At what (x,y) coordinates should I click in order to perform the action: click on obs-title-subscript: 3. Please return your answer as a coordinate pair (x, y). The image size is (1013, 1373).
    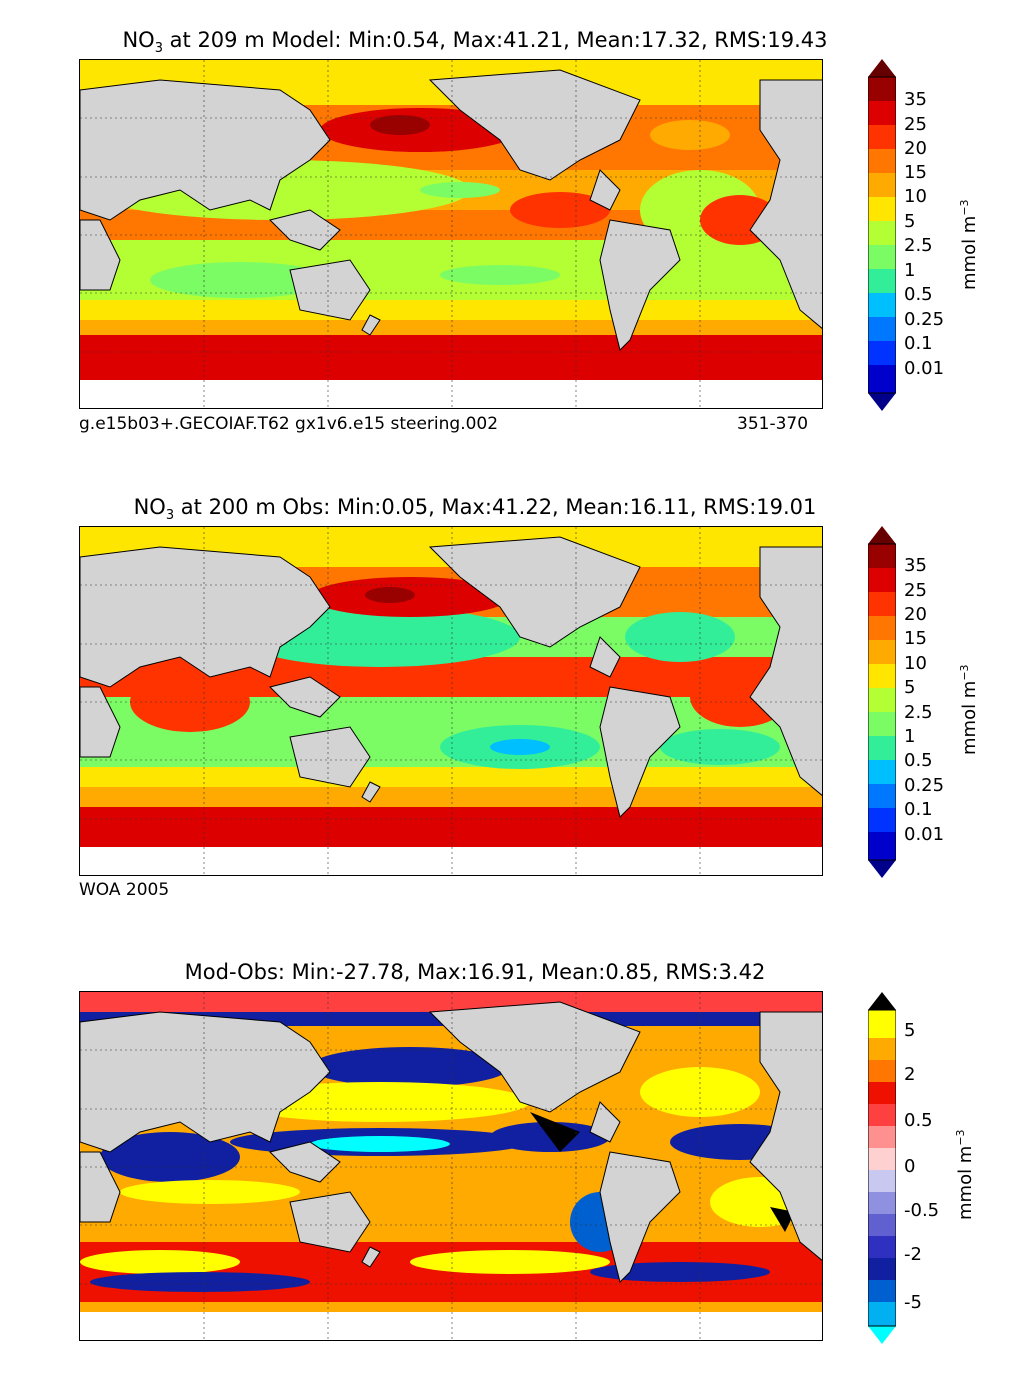
    Looking at the image, I should click on (170, 516).